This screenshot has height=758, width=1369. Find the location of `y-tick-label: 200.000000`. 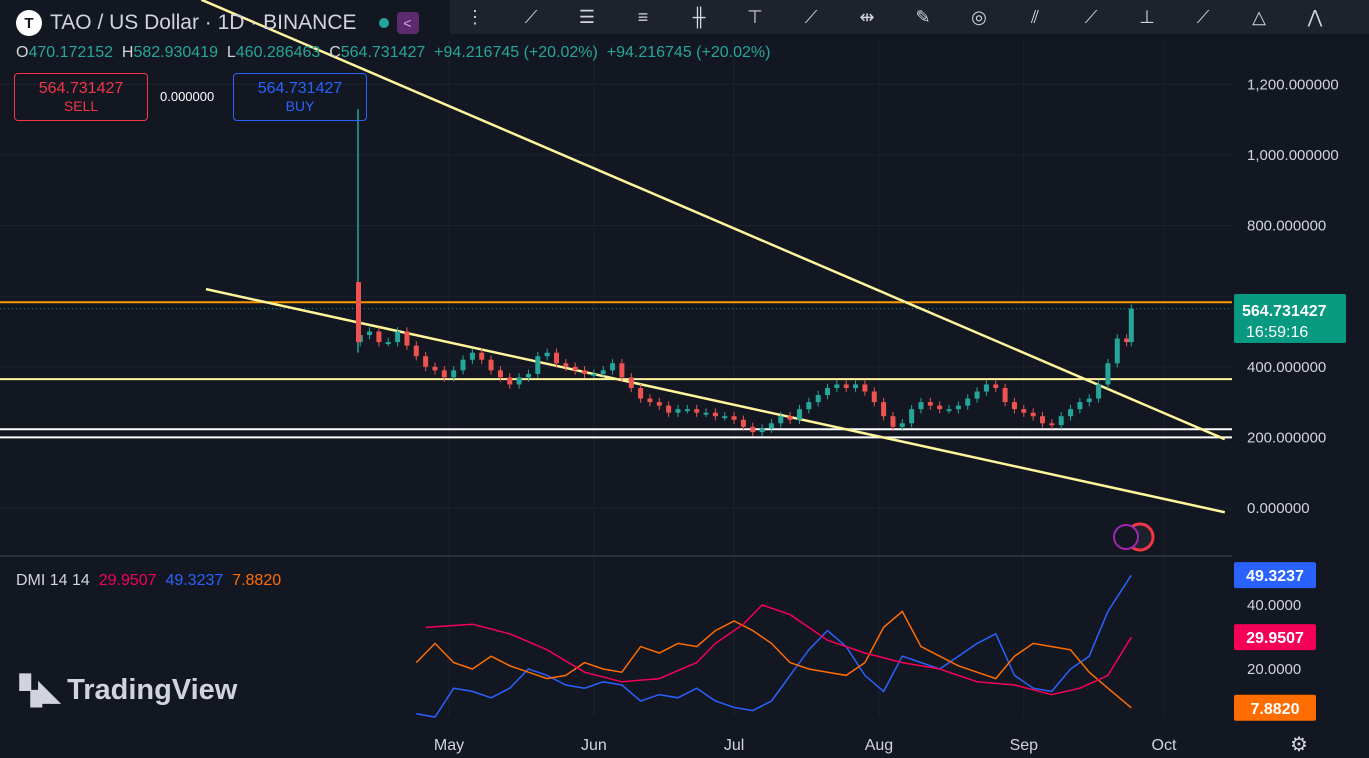

y-tick-label: 200.000000 is located at coordinates (1286, 437).